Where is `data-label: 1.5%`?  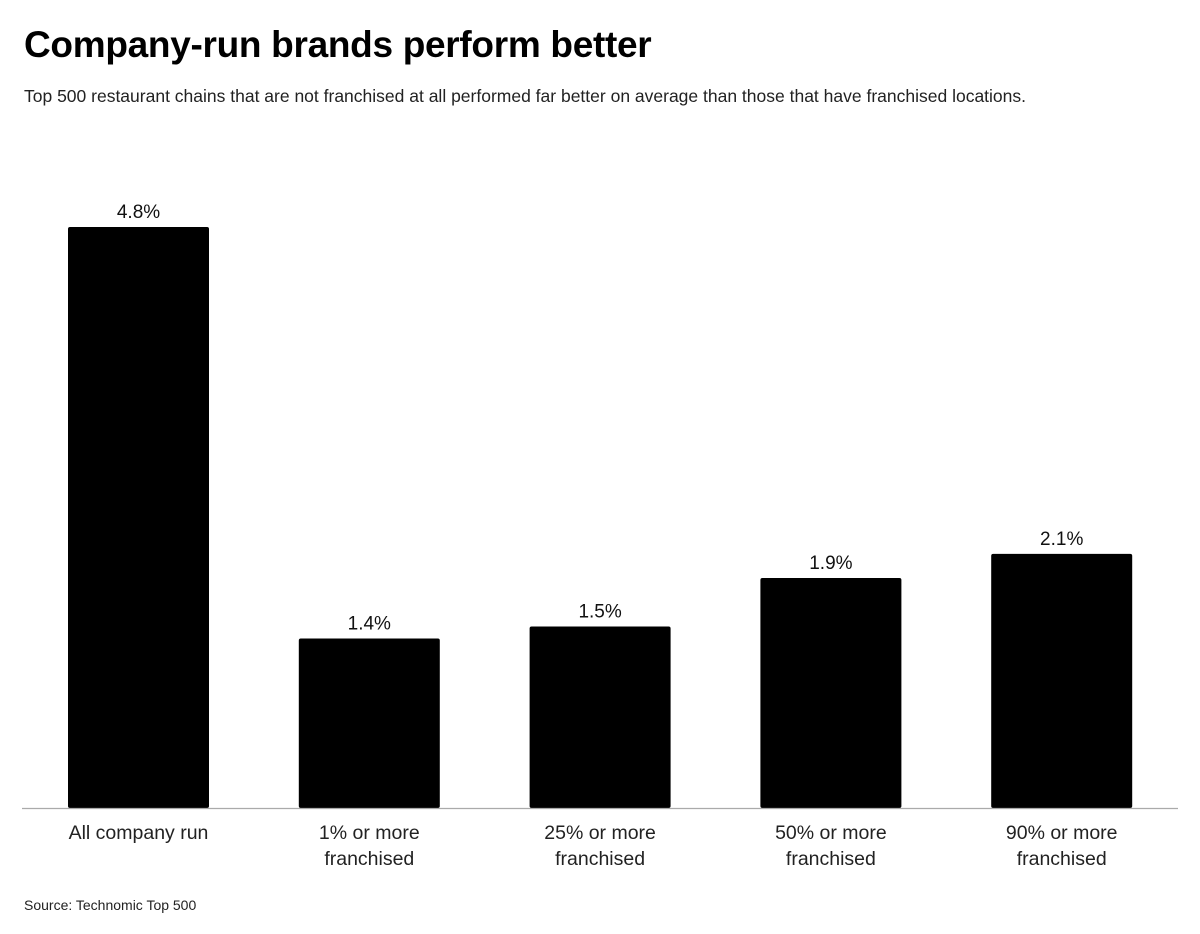
data-label: 1.5% is located at coordinates (599, 611).